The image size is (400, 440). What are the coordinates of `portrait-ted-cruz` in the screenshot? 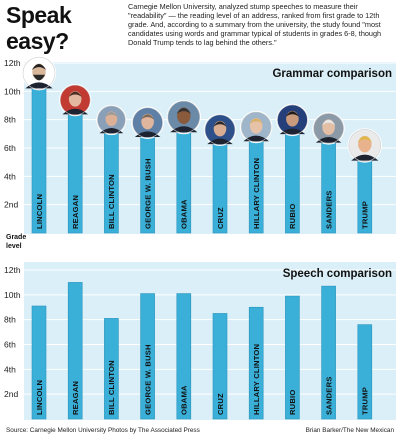 It's located at (220, 130).